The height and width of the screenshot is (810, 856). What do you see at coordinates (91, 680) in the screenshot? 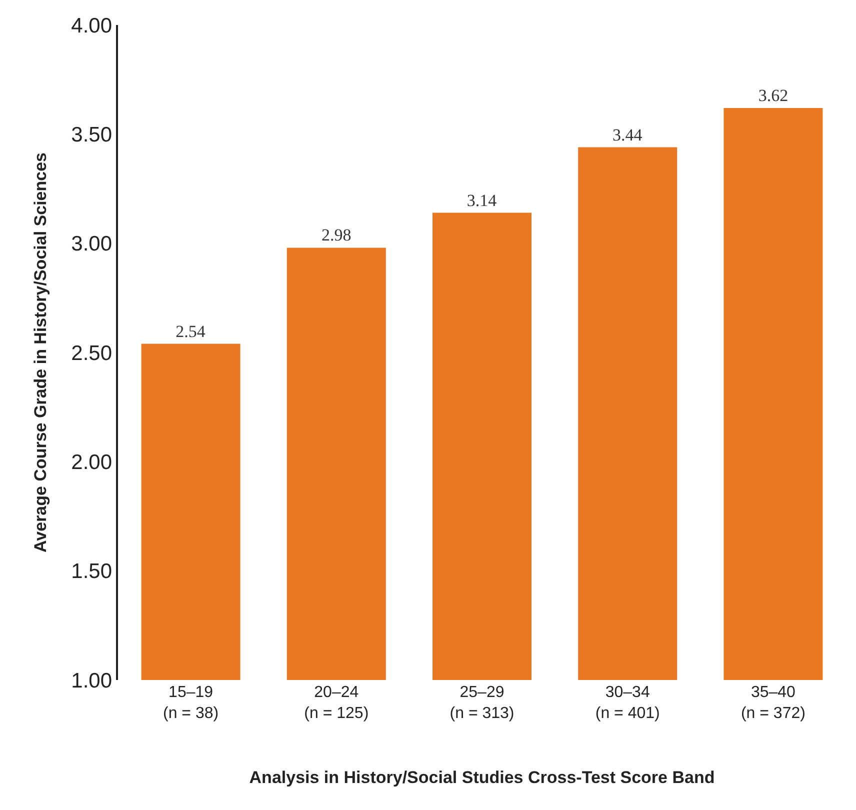
I see `y-tick-label: 1.00` at bounding box center [91, 680].